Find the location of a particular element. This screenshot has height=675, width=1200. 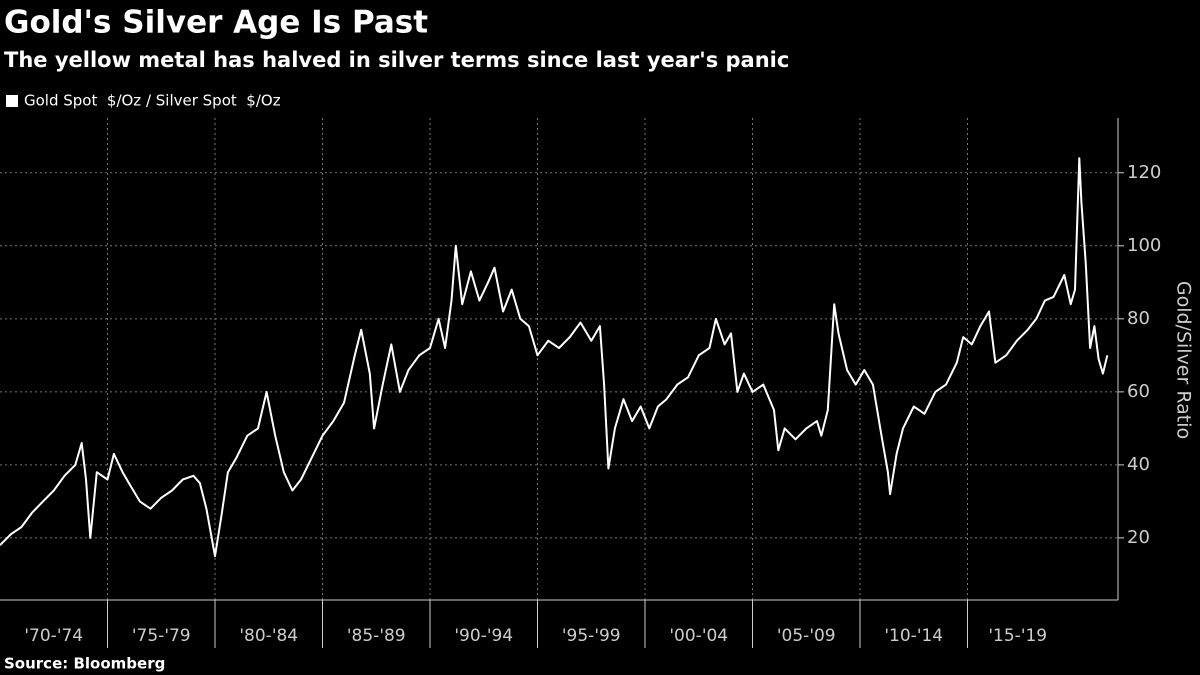

x-tick-label: '95-'99 is located at coordinates (591, 636).